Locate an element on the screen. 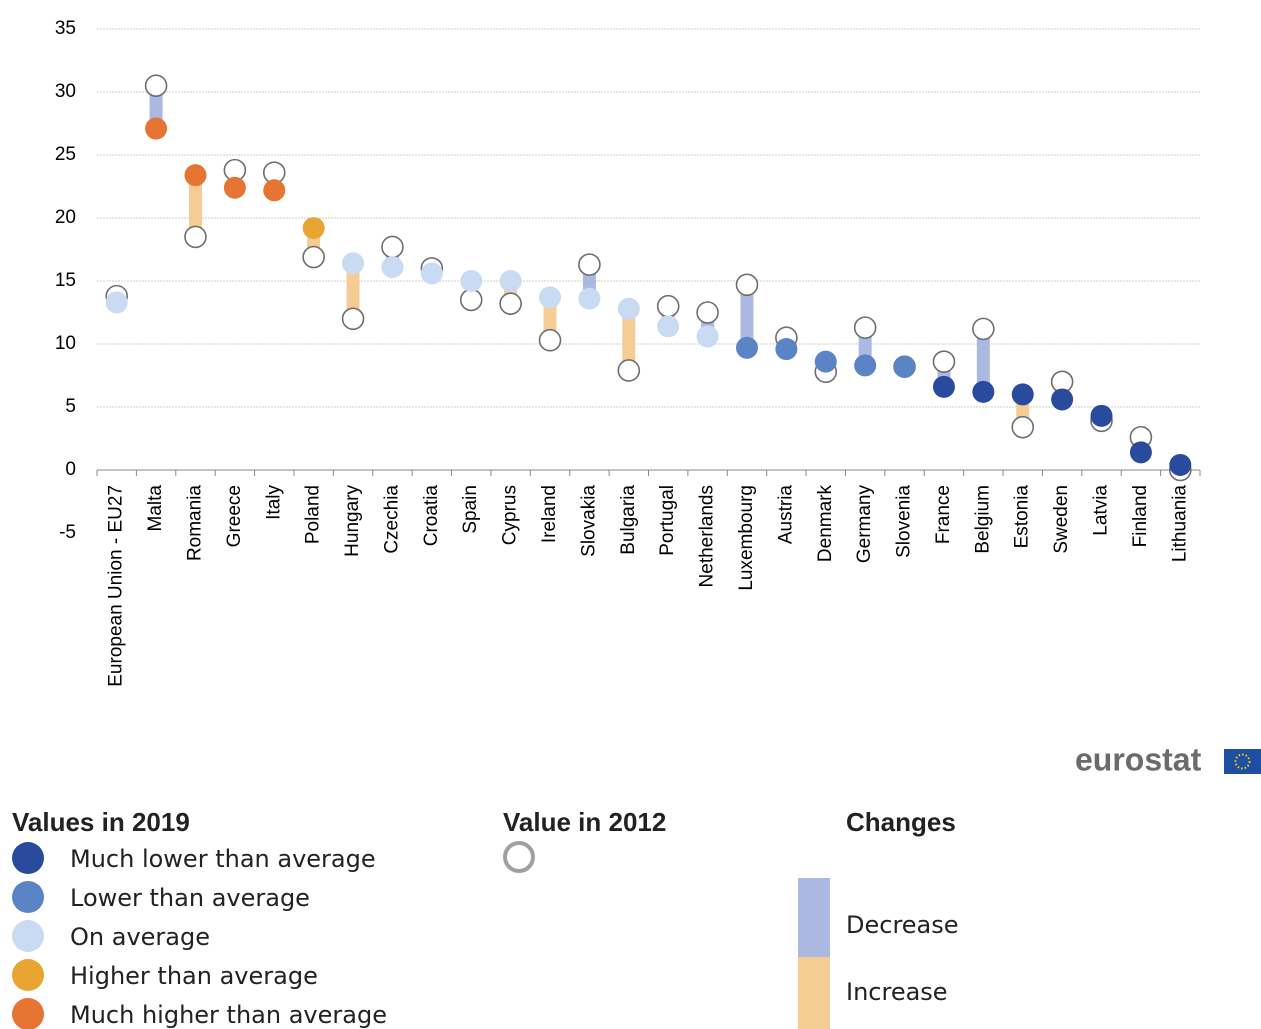 This screenshot has height=1029, width=1261. x-tick-label: Slovakia is located at coordinates (588, 521).